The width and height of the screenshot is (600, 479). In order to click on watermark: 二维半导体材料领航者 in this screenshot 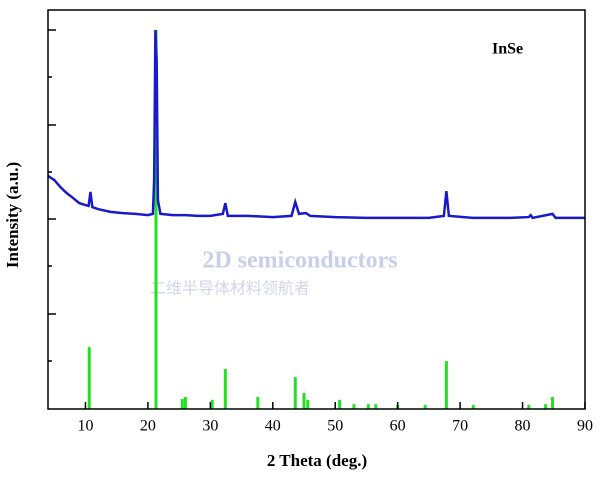, I will do `click(230, 289)`.